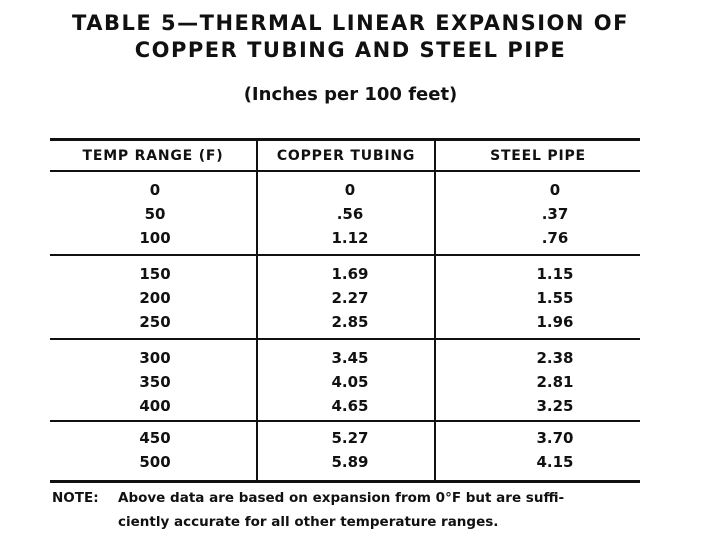 The width and height of the screenshot is (701, 540). Describe the element at coordinates (555, 438) in the screenshot. I see `steel-cell: 3.70` at that location.